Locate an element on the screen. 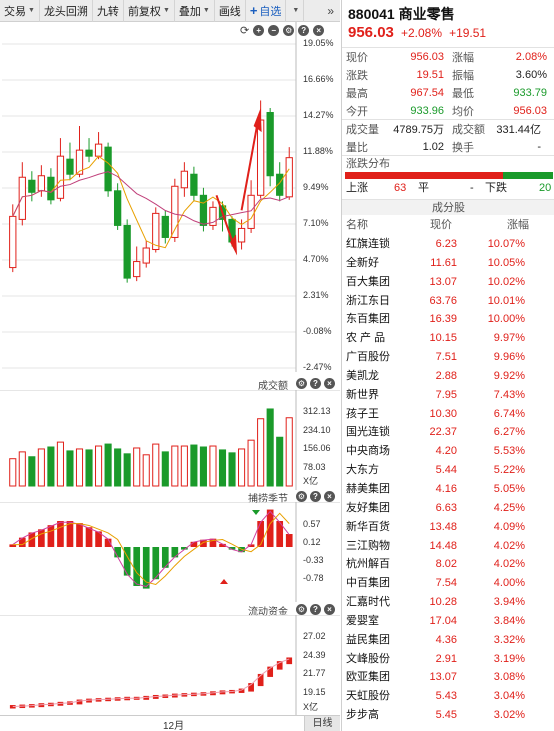 Image resolution: width=554 pixels, height=731 pixels. flow-bar is located at coordinates (241, 690).